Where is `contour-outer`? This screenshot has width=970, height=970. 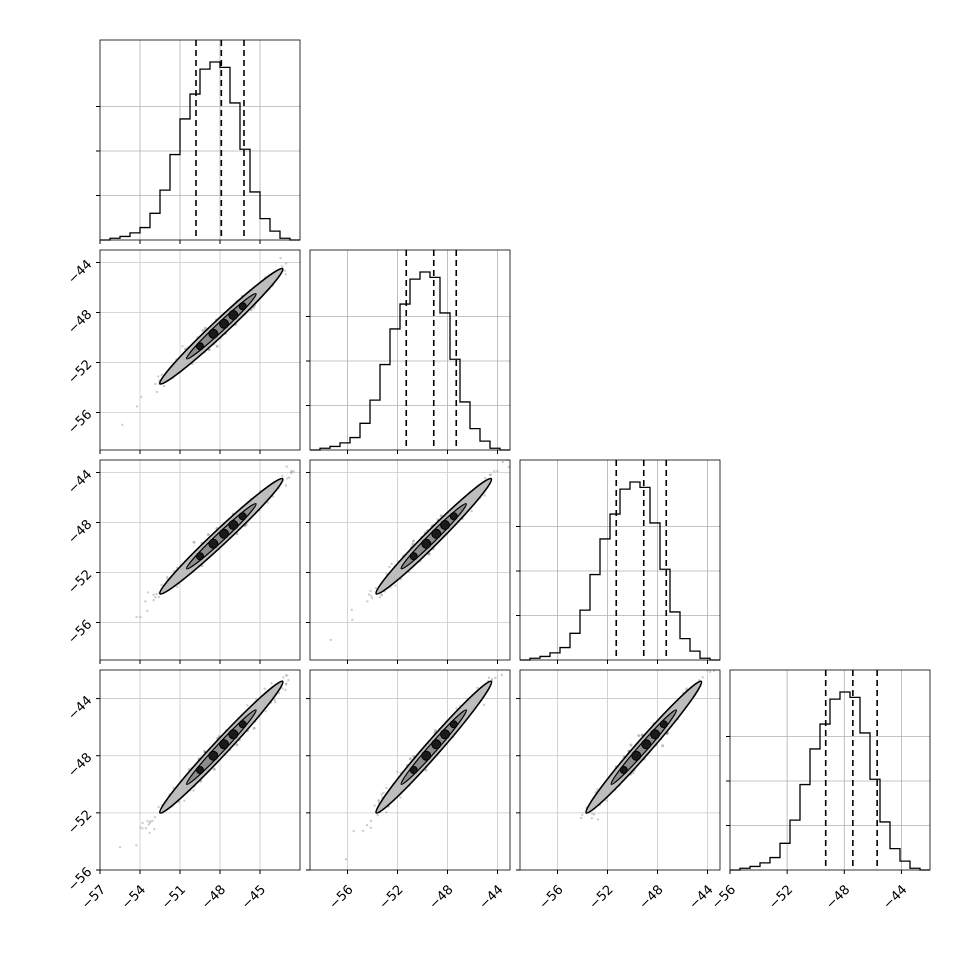 contour-outer is located at coordinates (221, 747).